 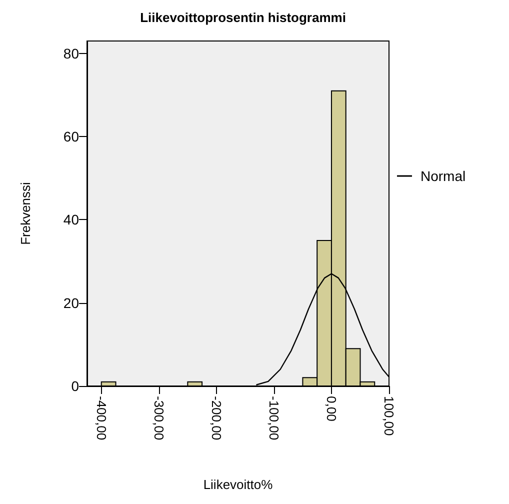 I want to click on x-tick-label: -200,00, so click(x=216, y=418).